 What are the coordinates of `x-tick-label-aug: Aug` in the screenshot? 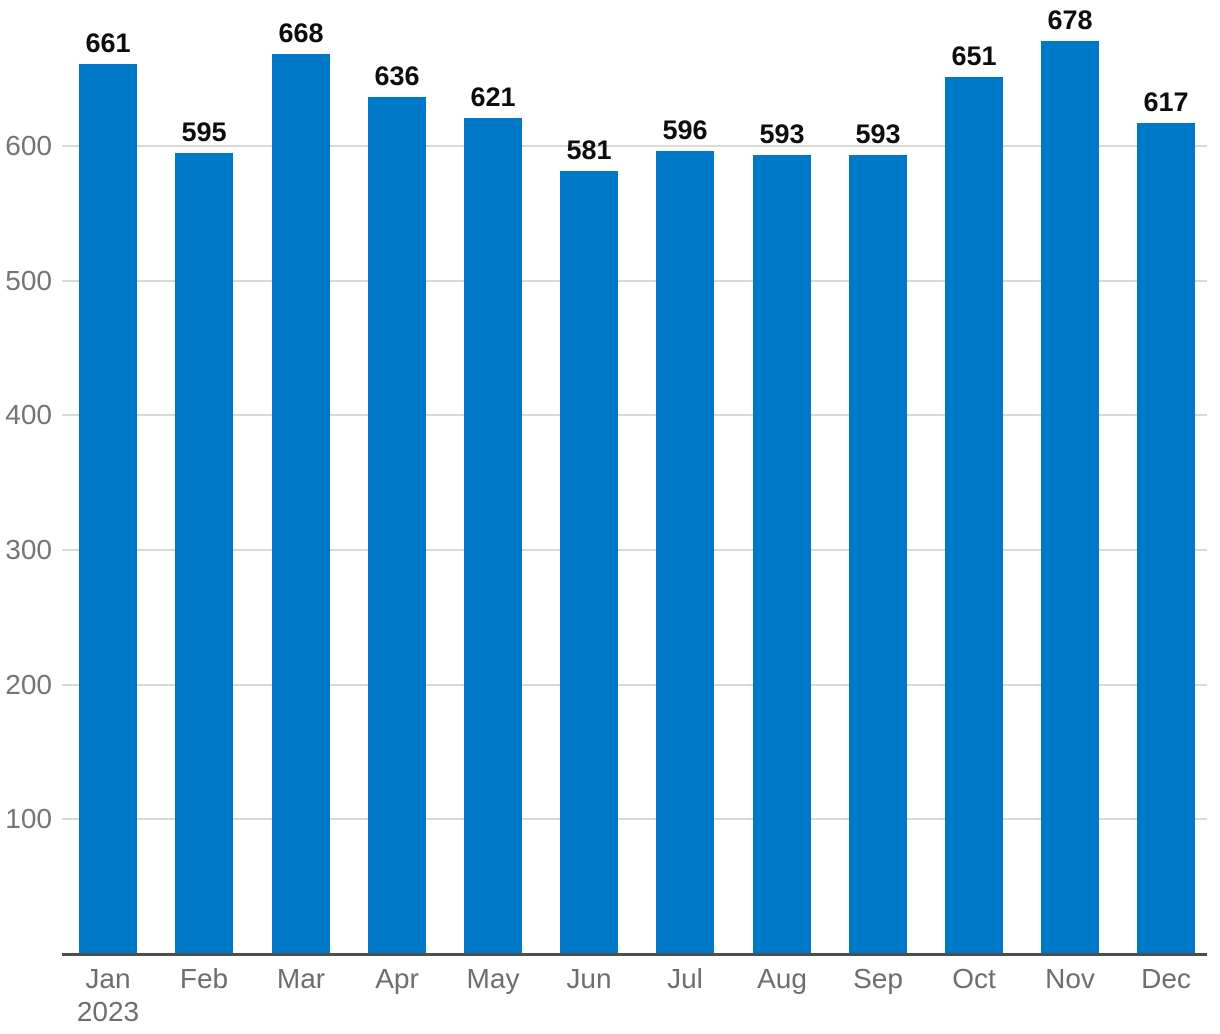 It's located at (782, 978).